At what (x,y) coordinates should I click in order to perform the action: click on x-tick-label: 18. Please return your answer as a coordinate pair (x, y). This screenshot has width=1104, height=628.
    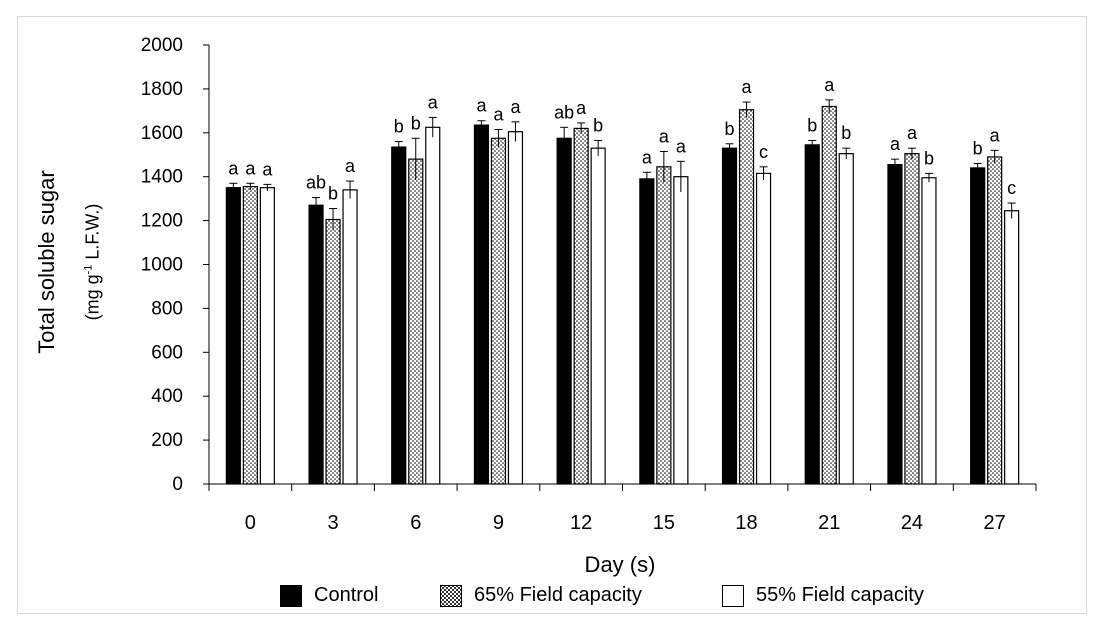
    Looking at the image, I should click on (746, 523).